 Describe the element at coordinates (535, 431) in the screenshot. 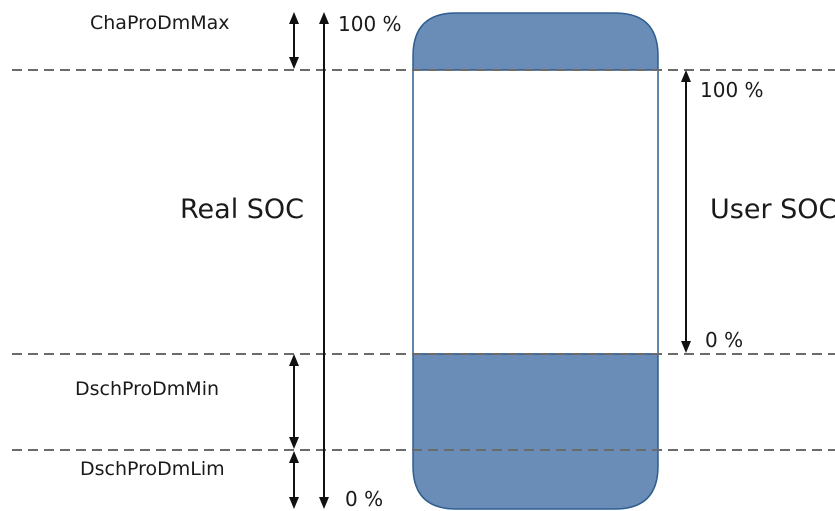

I see `battery-bottom-reserve` at that location.